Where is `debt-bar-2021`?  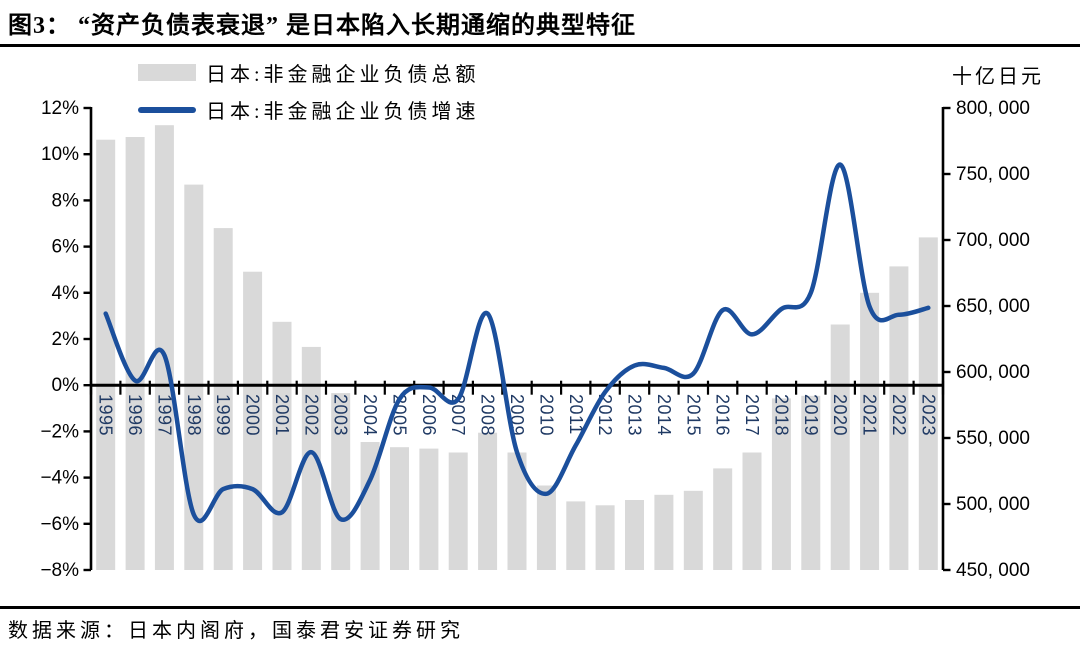
debt-bar-2021 is located at coordinates (870, 431).